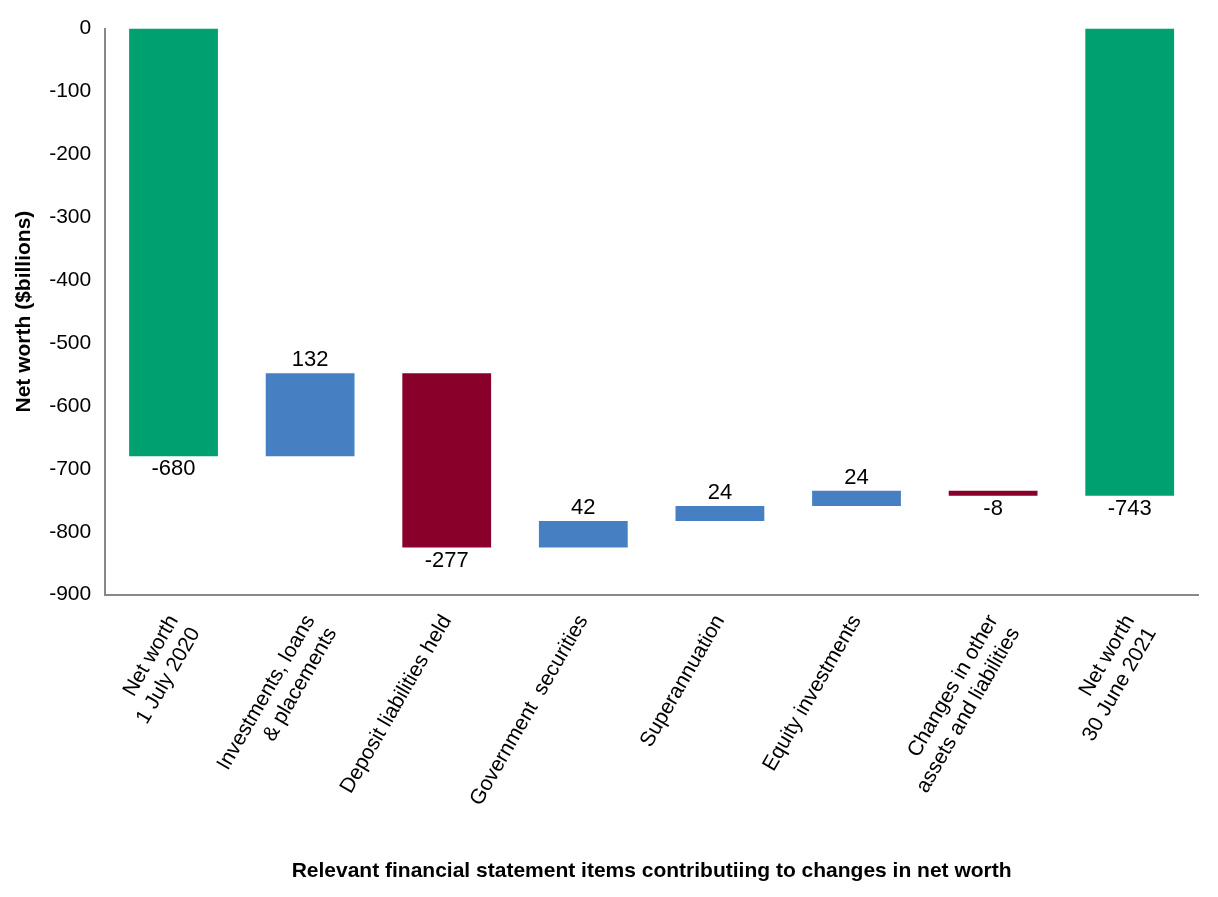 This screenshot has width=1218, height=897. I want to click on data-label: 132, so click(310, 359).